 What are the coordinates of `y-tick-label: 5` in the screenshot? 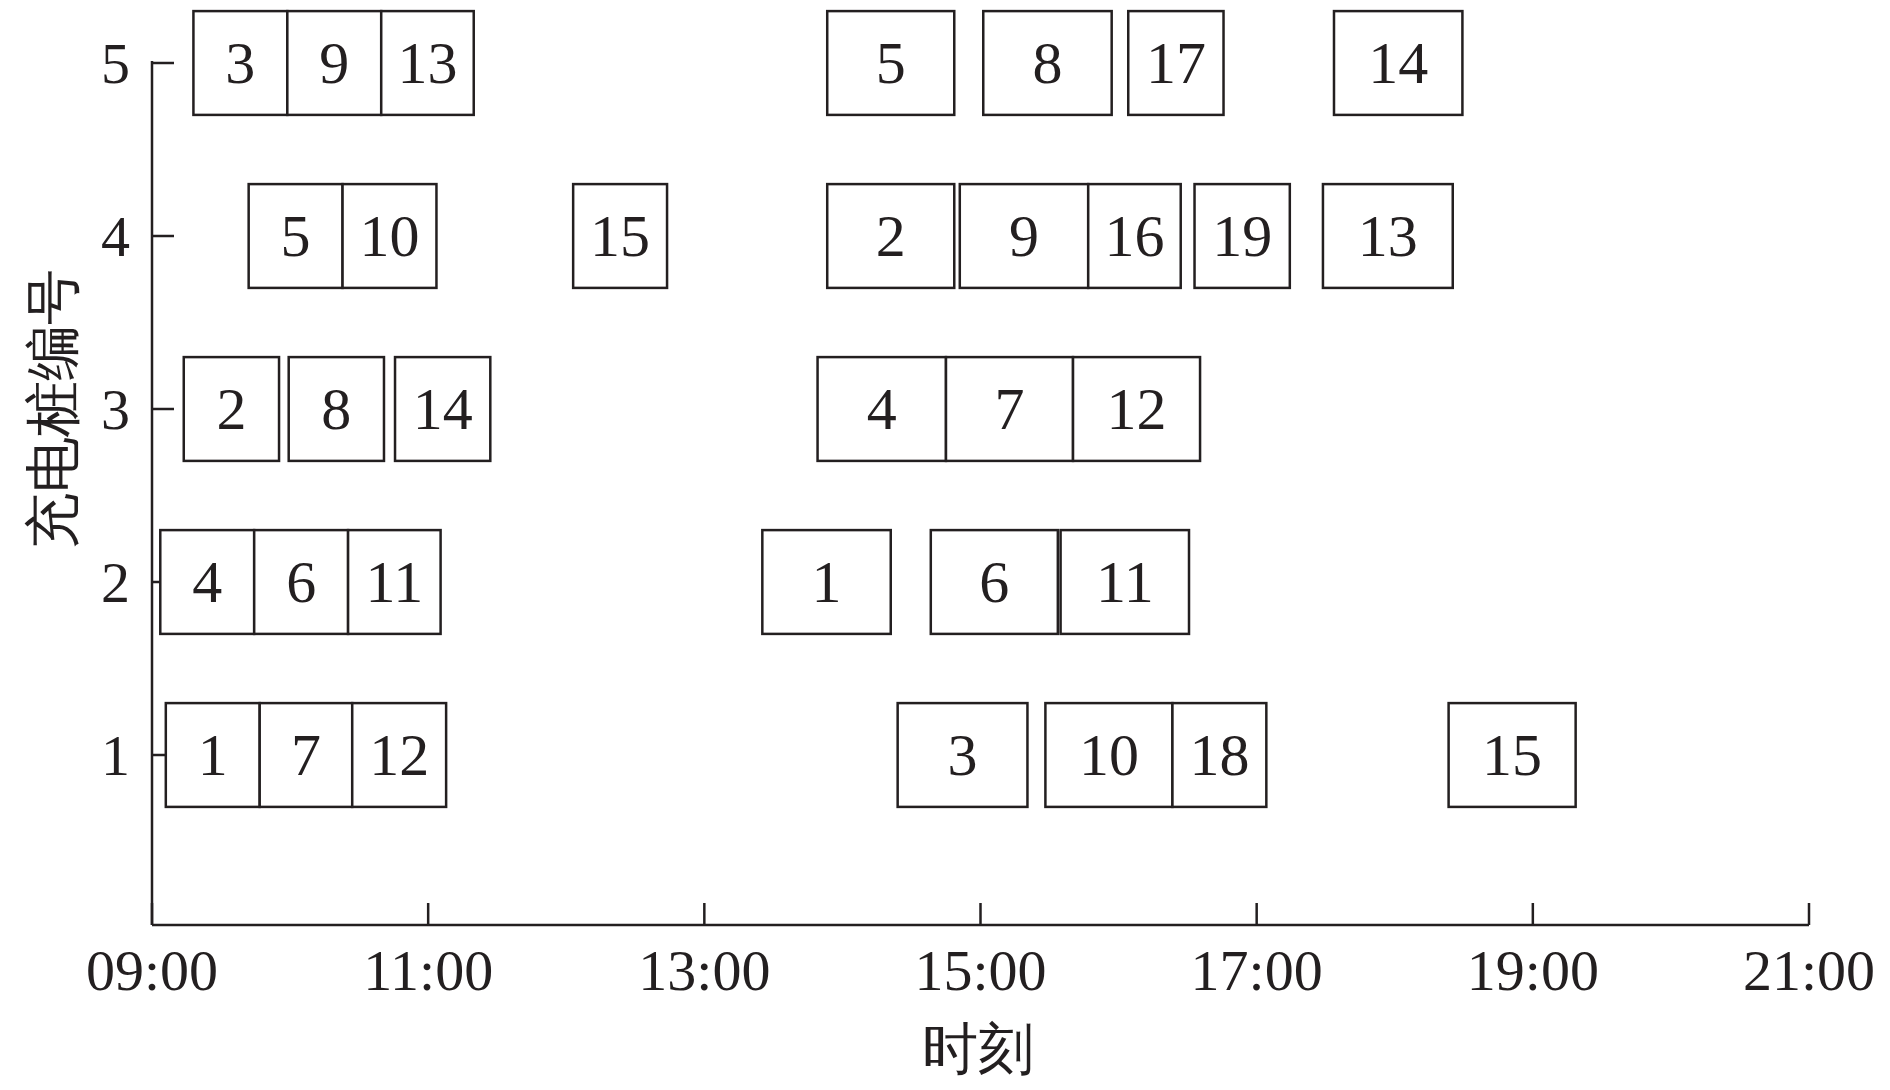 It's located at (115, 63).